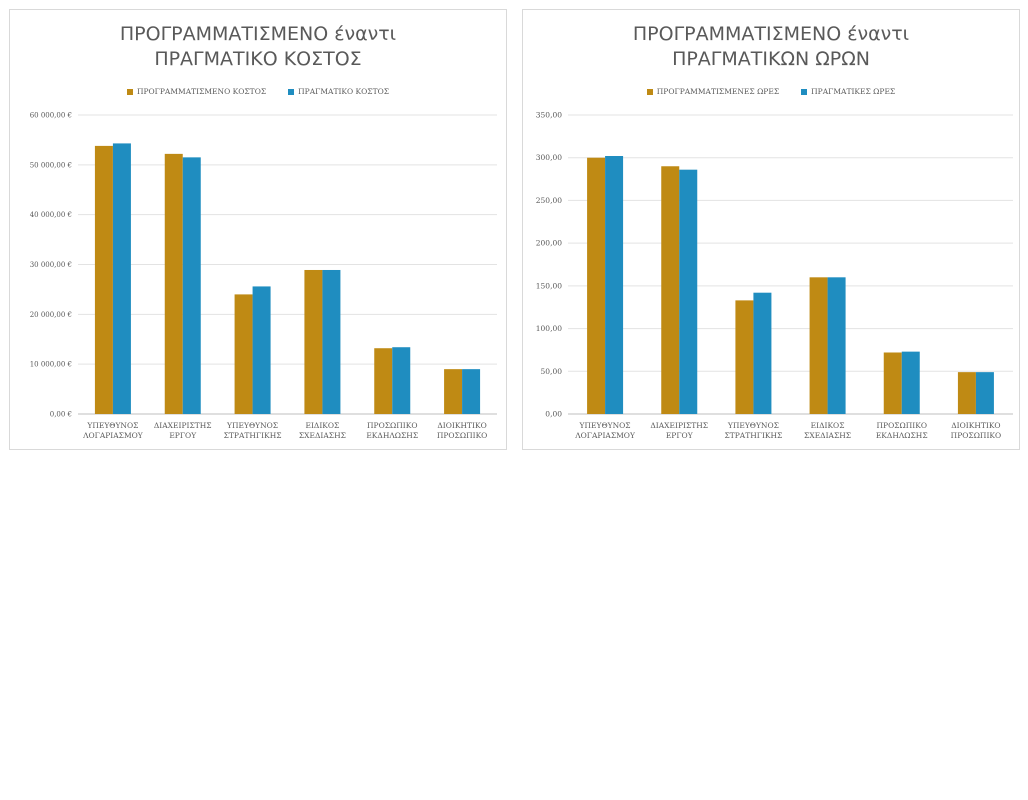 The height and width of the screenshot is (800, 1028). I want to click on y-tick-label: 200,00, so click(549, 243).